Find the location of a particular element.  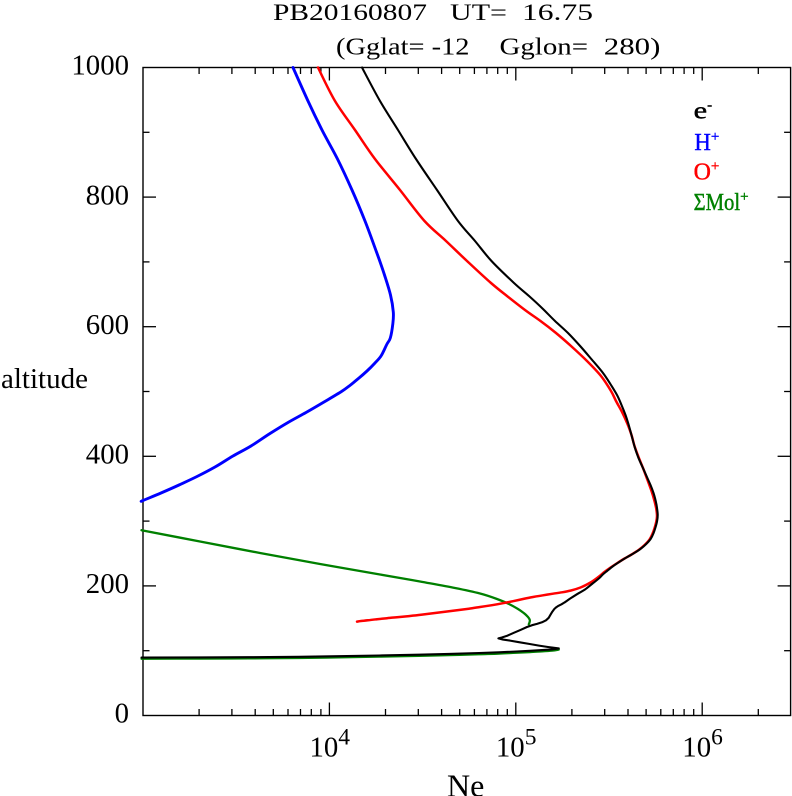

svg-text: 400 is located at coordinates (107, 455).